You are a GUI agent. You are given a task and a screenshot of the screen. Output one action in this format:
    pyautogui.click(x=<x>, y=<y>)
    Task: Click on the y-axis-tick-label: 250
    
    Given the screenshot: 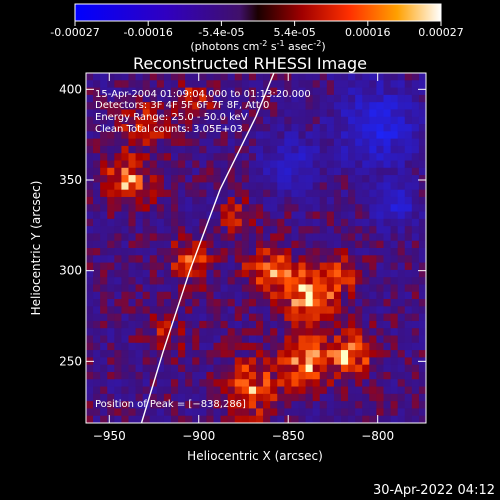 What is the action you would take?
    pyautogui.click(x=70, y=361)
    